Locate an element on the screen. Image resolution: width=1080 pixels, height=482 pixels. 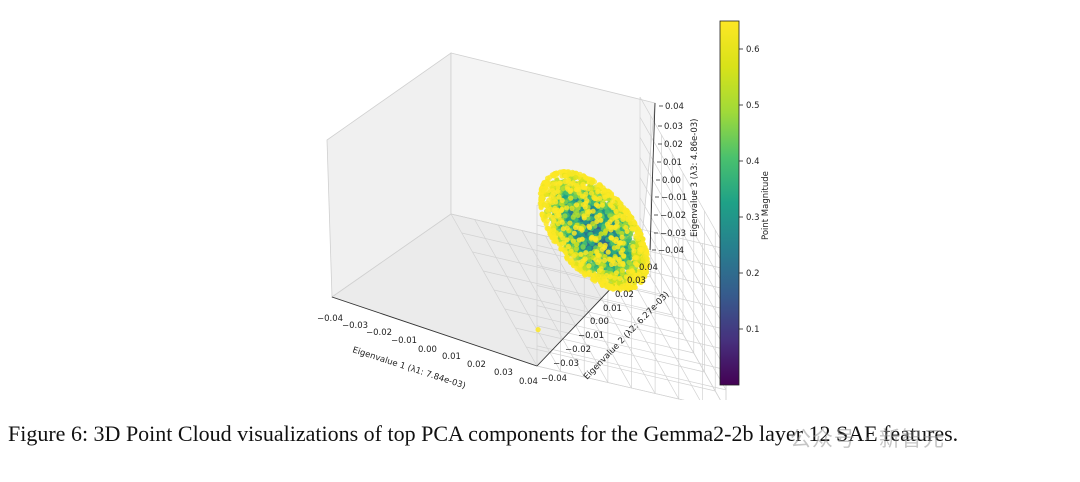
z-tick-label: 0.03 is located at coordinates (673, 127).